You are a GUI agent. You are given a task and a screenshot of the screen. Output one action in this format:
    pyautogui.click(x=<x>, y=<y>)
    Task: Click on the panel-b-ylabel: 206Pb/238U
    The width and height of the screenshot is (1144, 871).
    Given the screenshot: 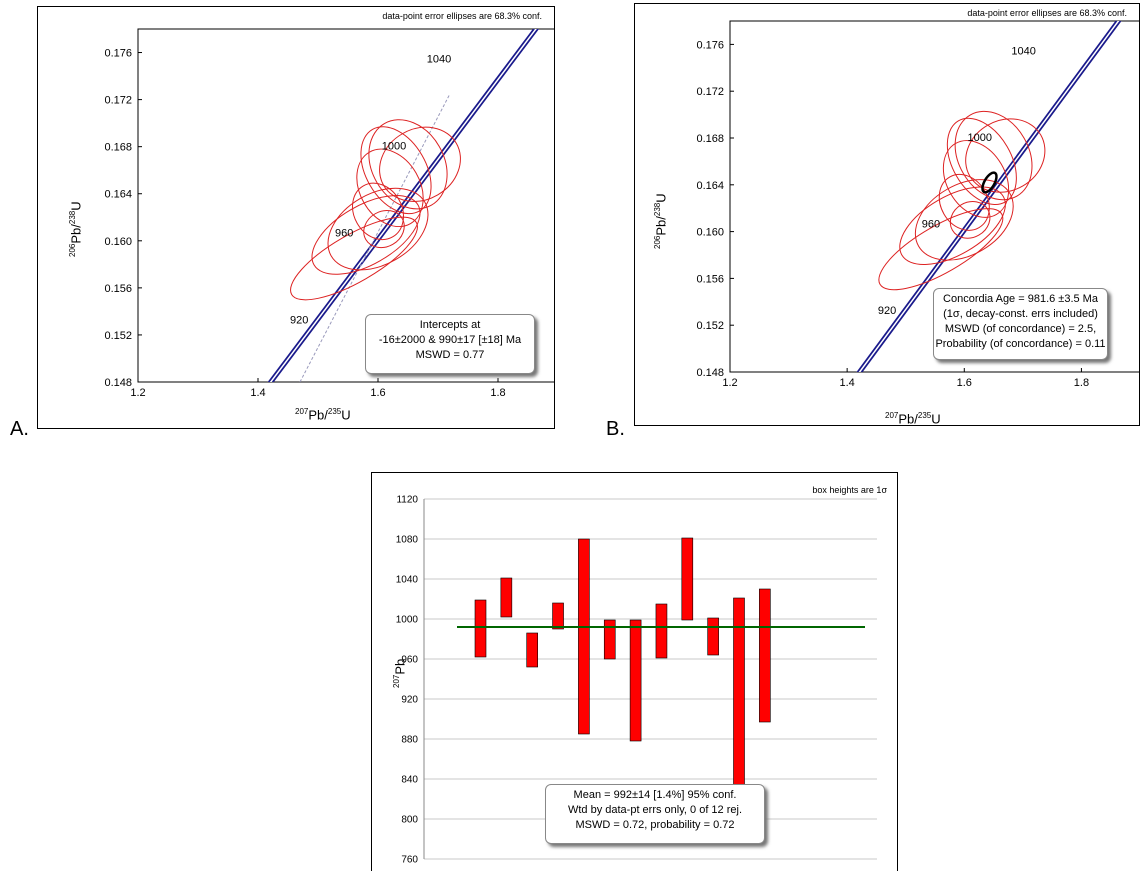 What is the action you would take?
    pyautogui.click(x=661, y=221)
    